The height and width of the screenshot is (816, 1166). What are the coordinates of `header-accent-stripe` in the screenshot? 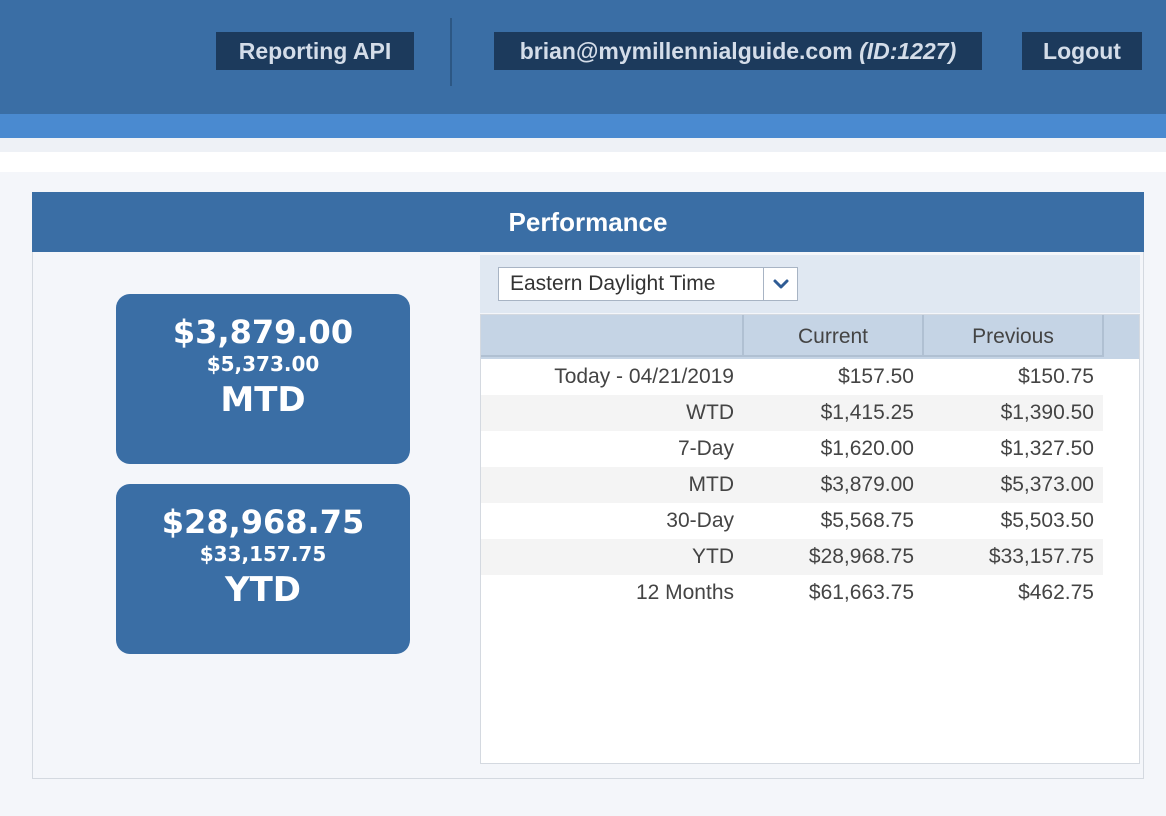 It's located at (583, 126).